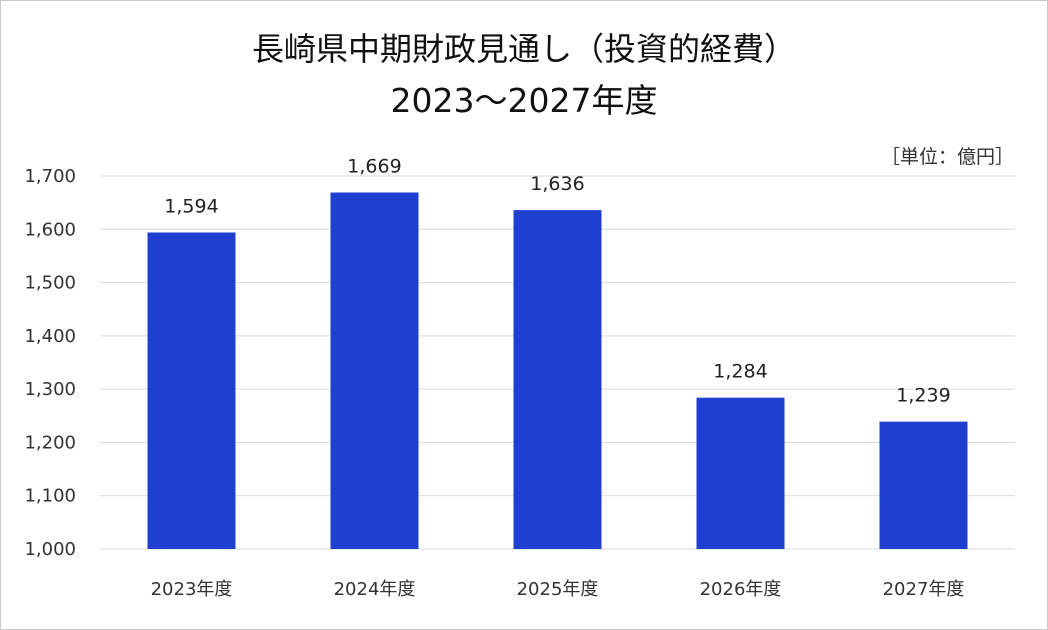 This screenshot has height=630, width=1048. Describe the element at coordinates (923, 396) in the screenshot. I see `data-label: 1,239` at that location.